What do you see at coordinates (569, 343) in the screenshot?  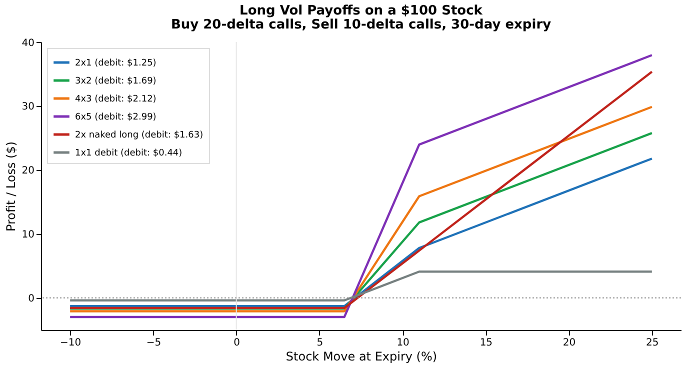 I see `x-tick-label: 20` at bounding box center [569, 343].